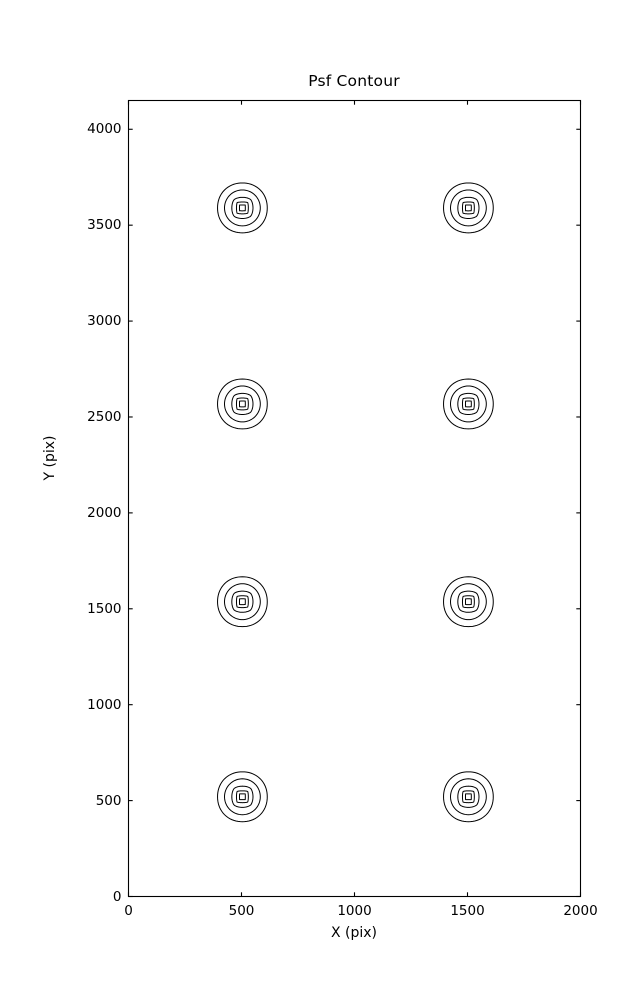 The height and width of the screenshot is (1000, 637). I want to click on x-tick-label: 1000, so click(354, 910).